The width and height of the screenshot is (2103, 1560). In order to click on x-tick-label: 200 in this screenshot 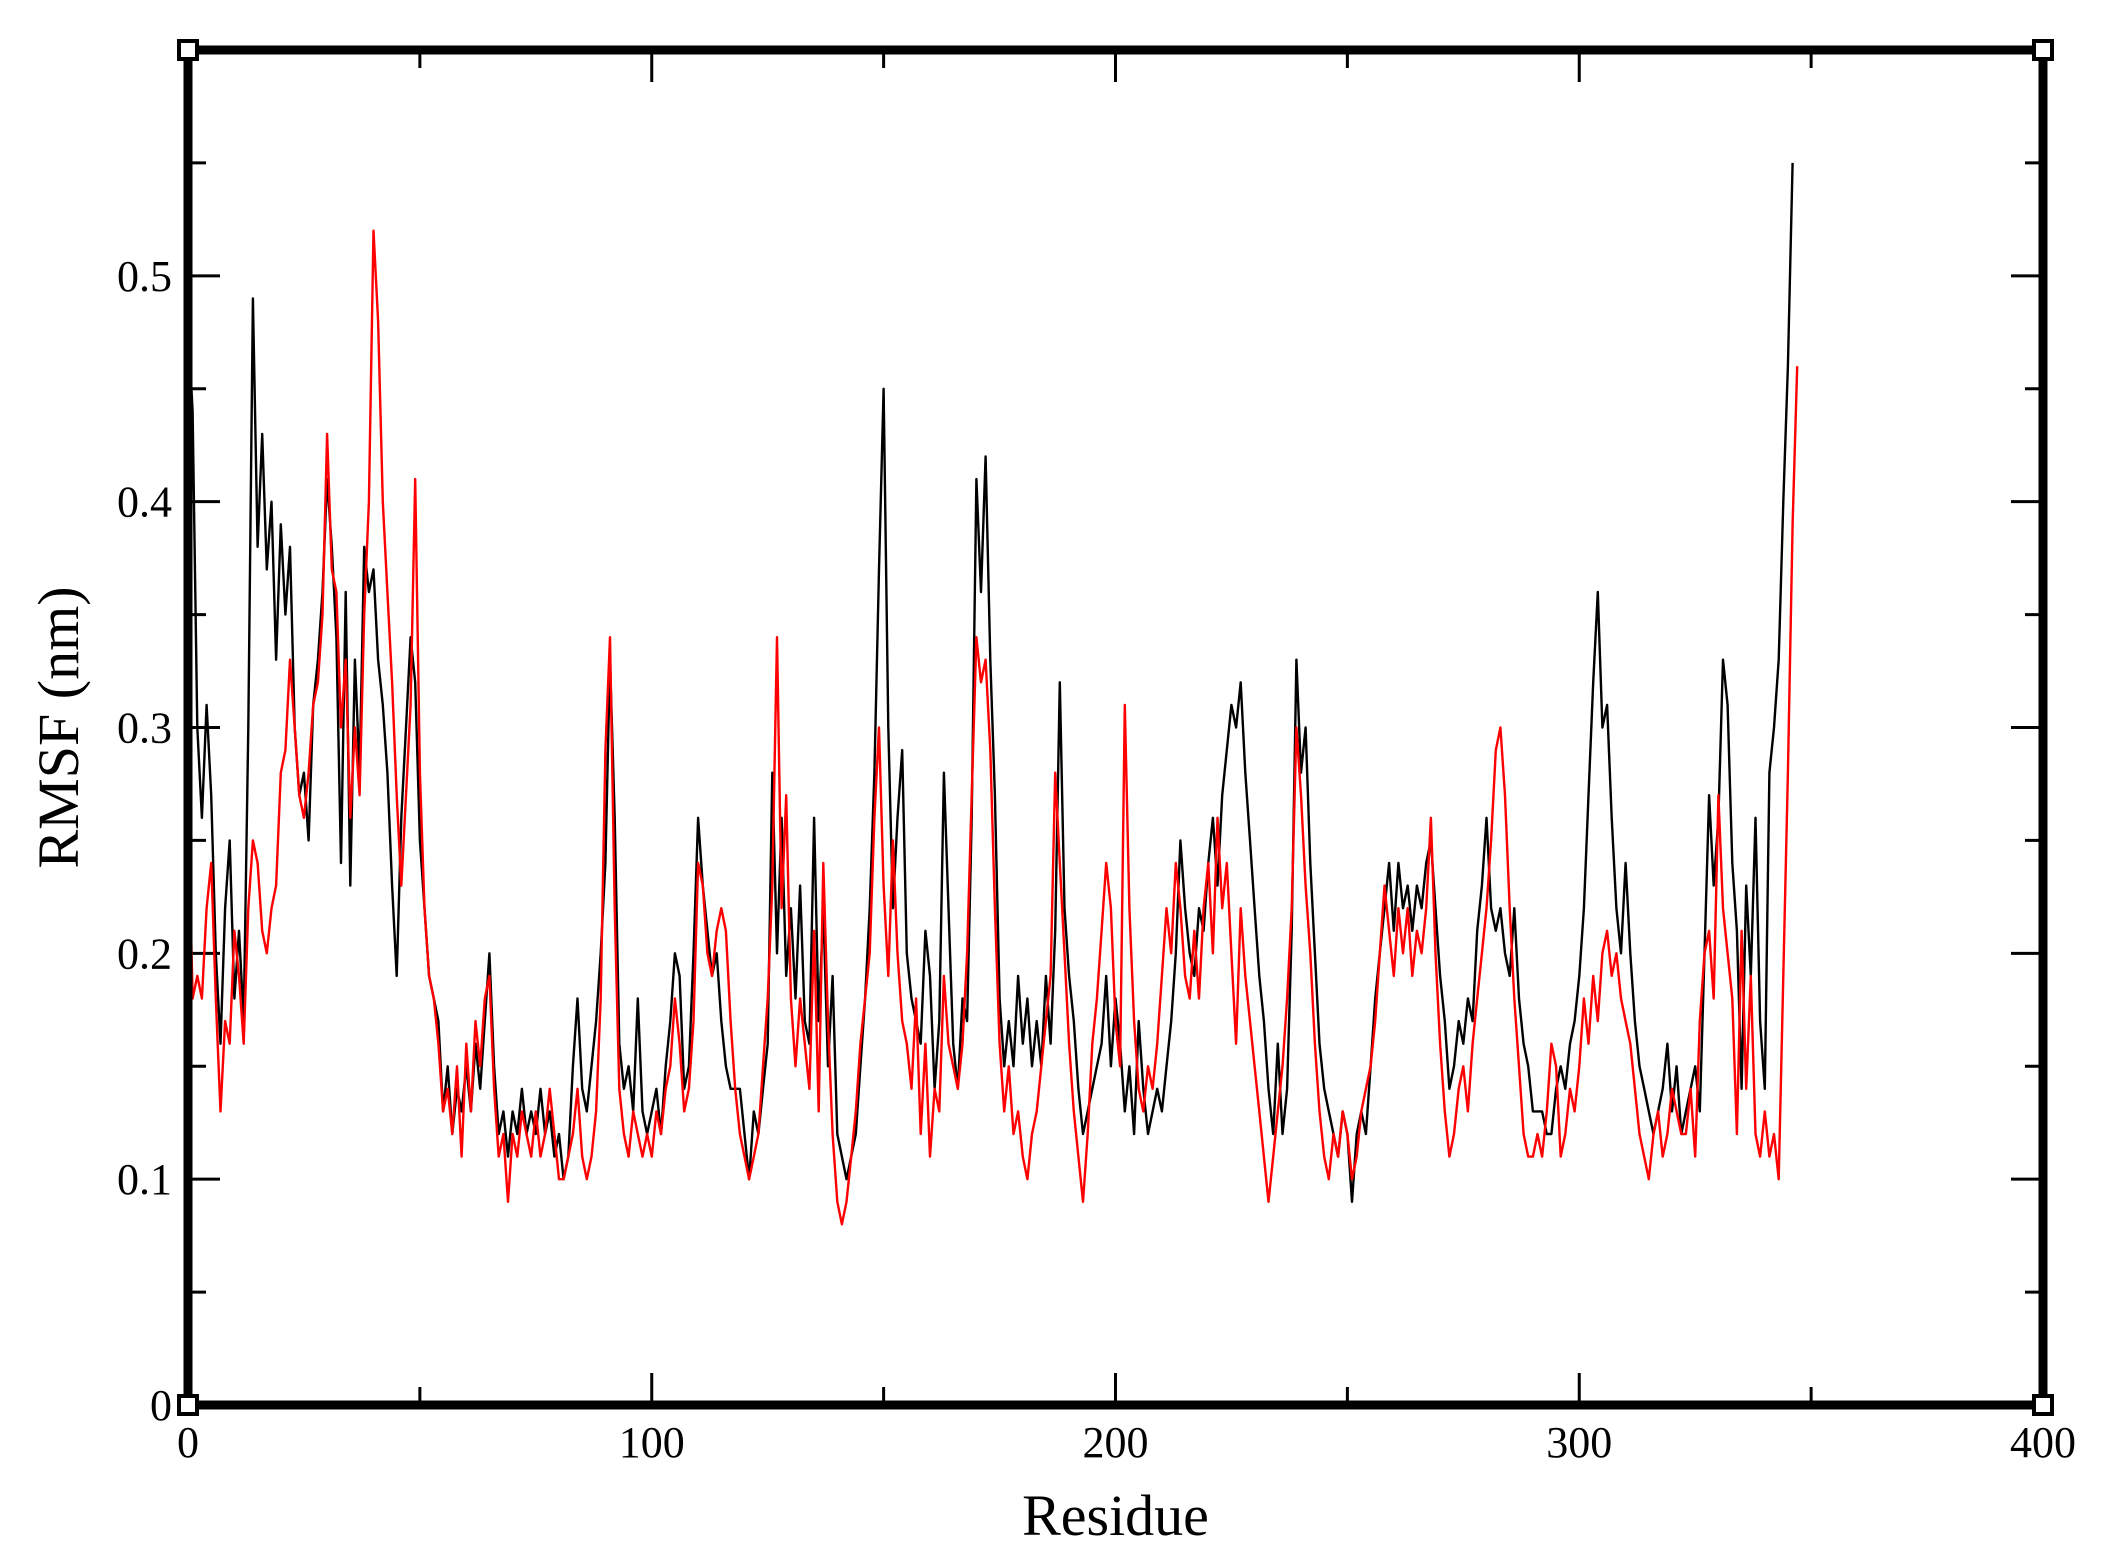, I will do `click(1116, 1442)`.